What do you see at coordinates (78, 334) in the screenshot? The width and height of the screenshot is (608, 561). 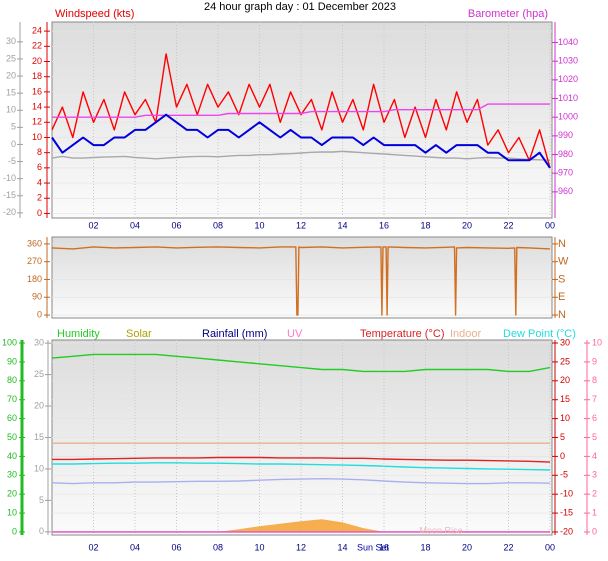 I see `legend-label: Humidity` at bounding box center [78, 334].